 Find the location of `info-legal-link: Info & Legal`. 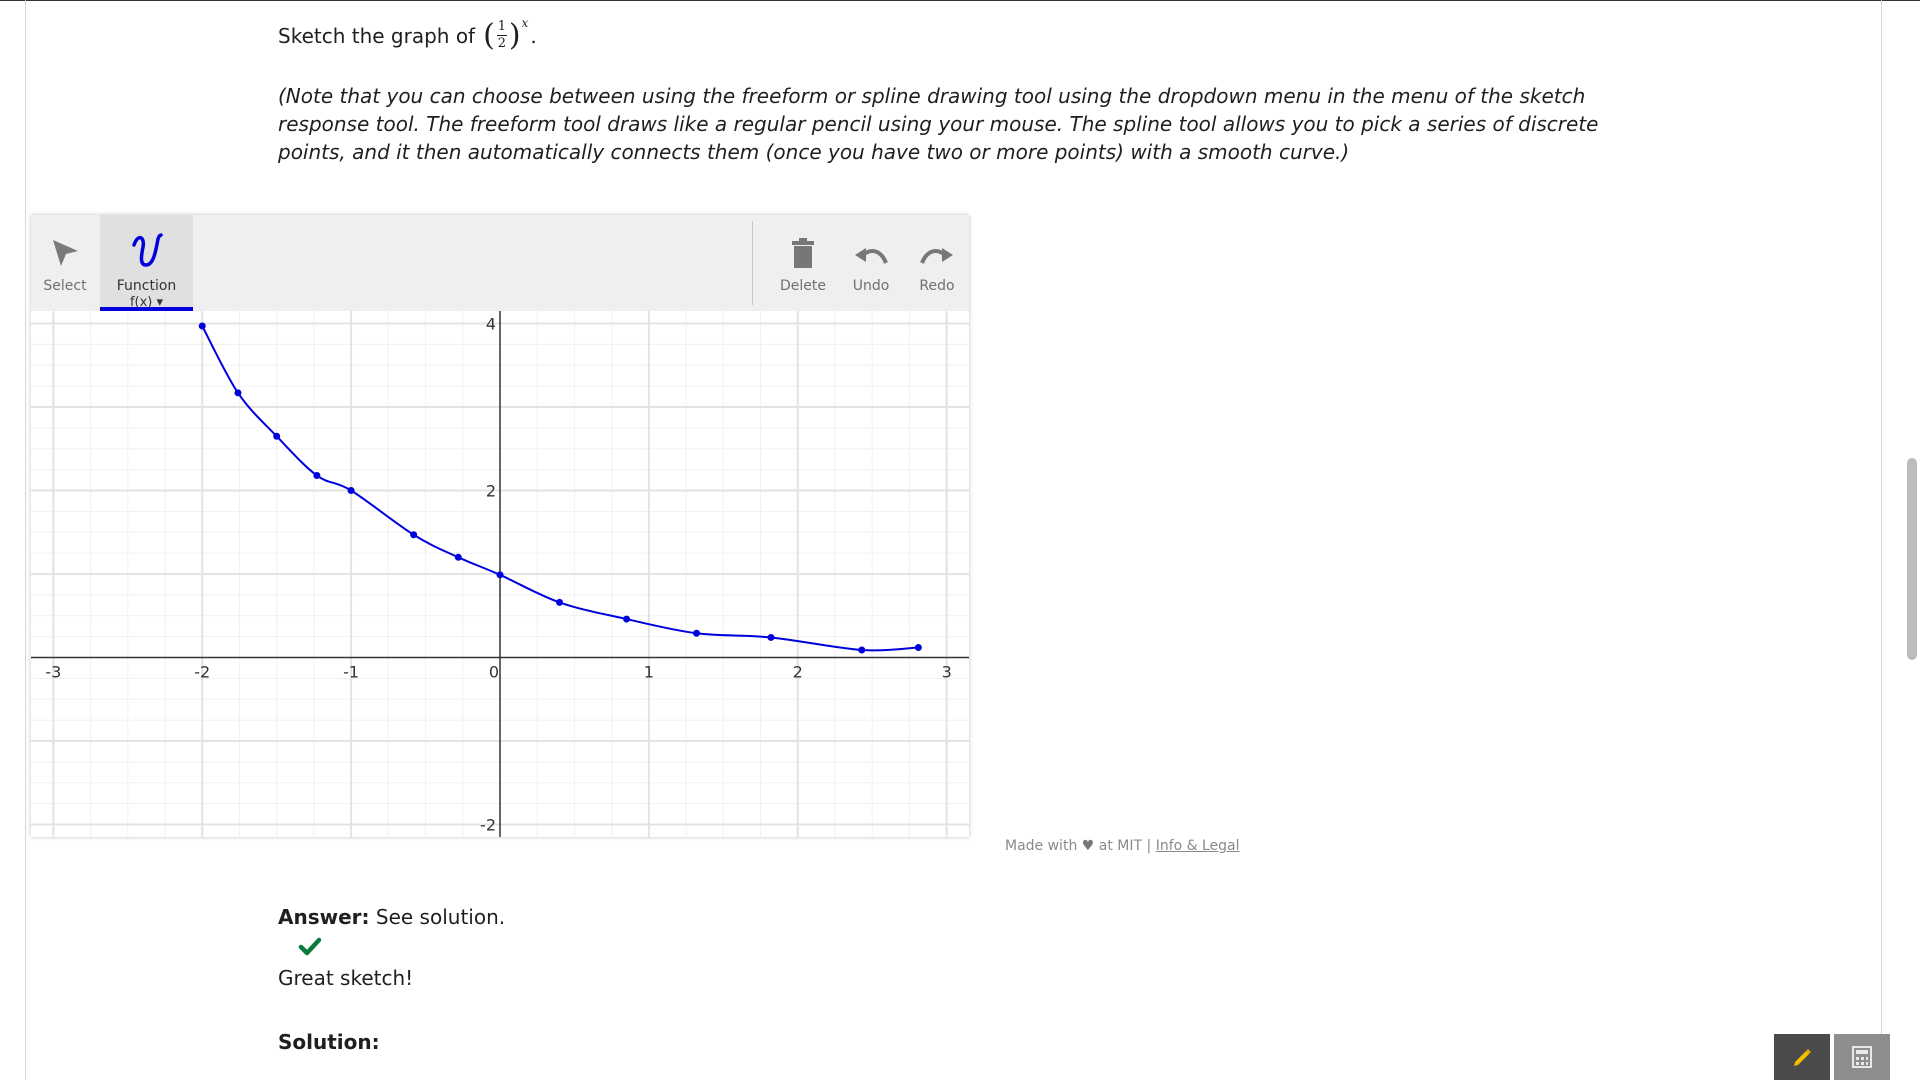

info-legal-link: Info & Legal is located at coordinates (1197, 846).